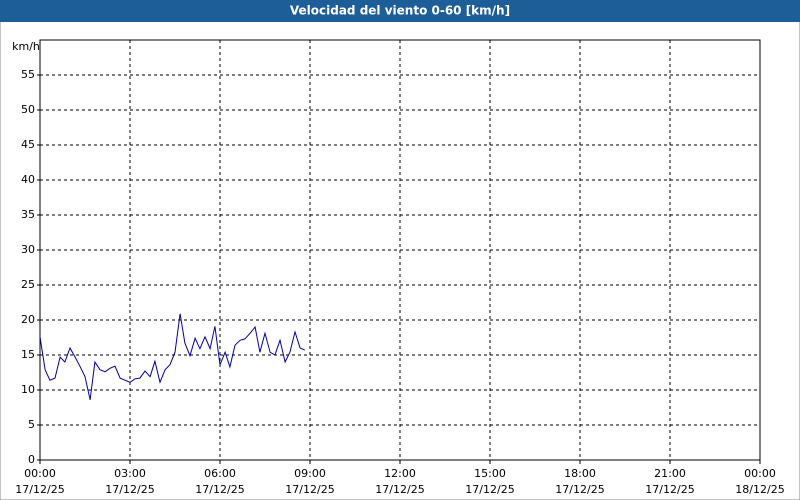 Image resolution: width=800 pixels, height=500 pixels. I want to click on y-axis-label: km/h, so click(26, 46).